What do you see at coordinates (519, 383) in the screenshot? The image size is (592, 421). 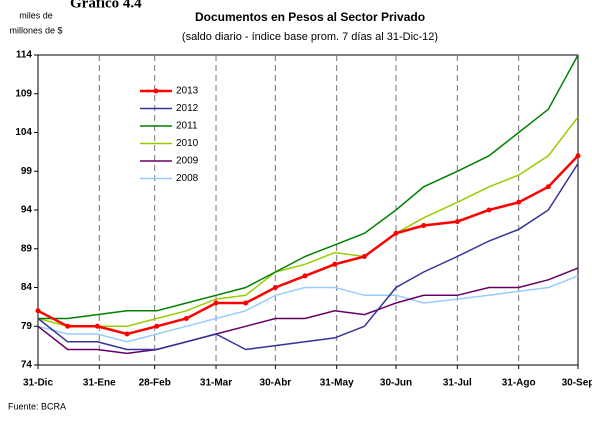 I see `x-tick-label: 31-Ago` at bounding box center [519, 383].